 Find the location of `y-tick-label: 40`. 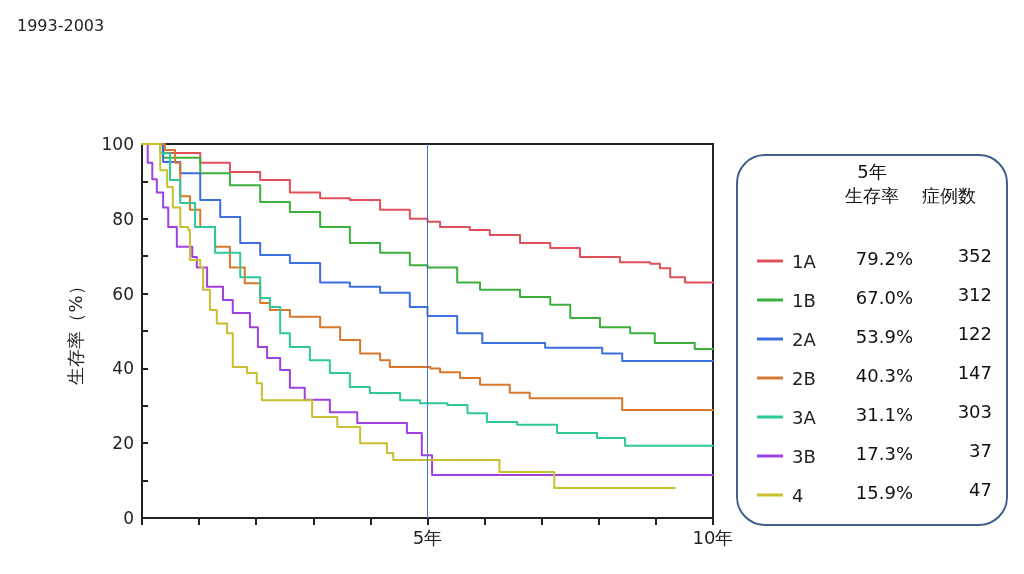

y-tick-label: 40 is located at coordinates (123, 368).